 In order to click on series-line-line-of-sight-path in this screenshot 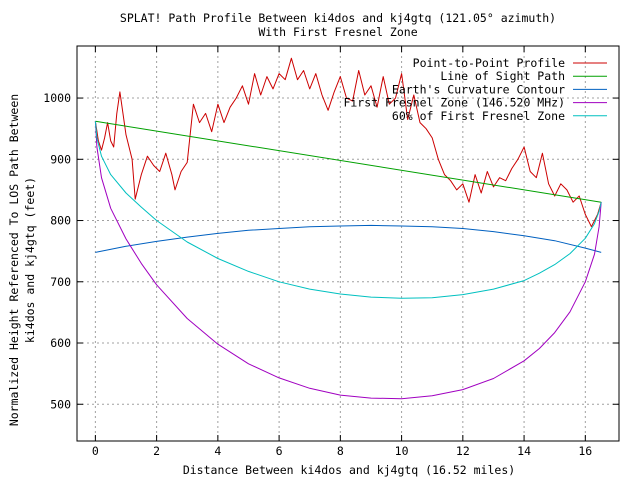, I will do `click(348, 161)`.